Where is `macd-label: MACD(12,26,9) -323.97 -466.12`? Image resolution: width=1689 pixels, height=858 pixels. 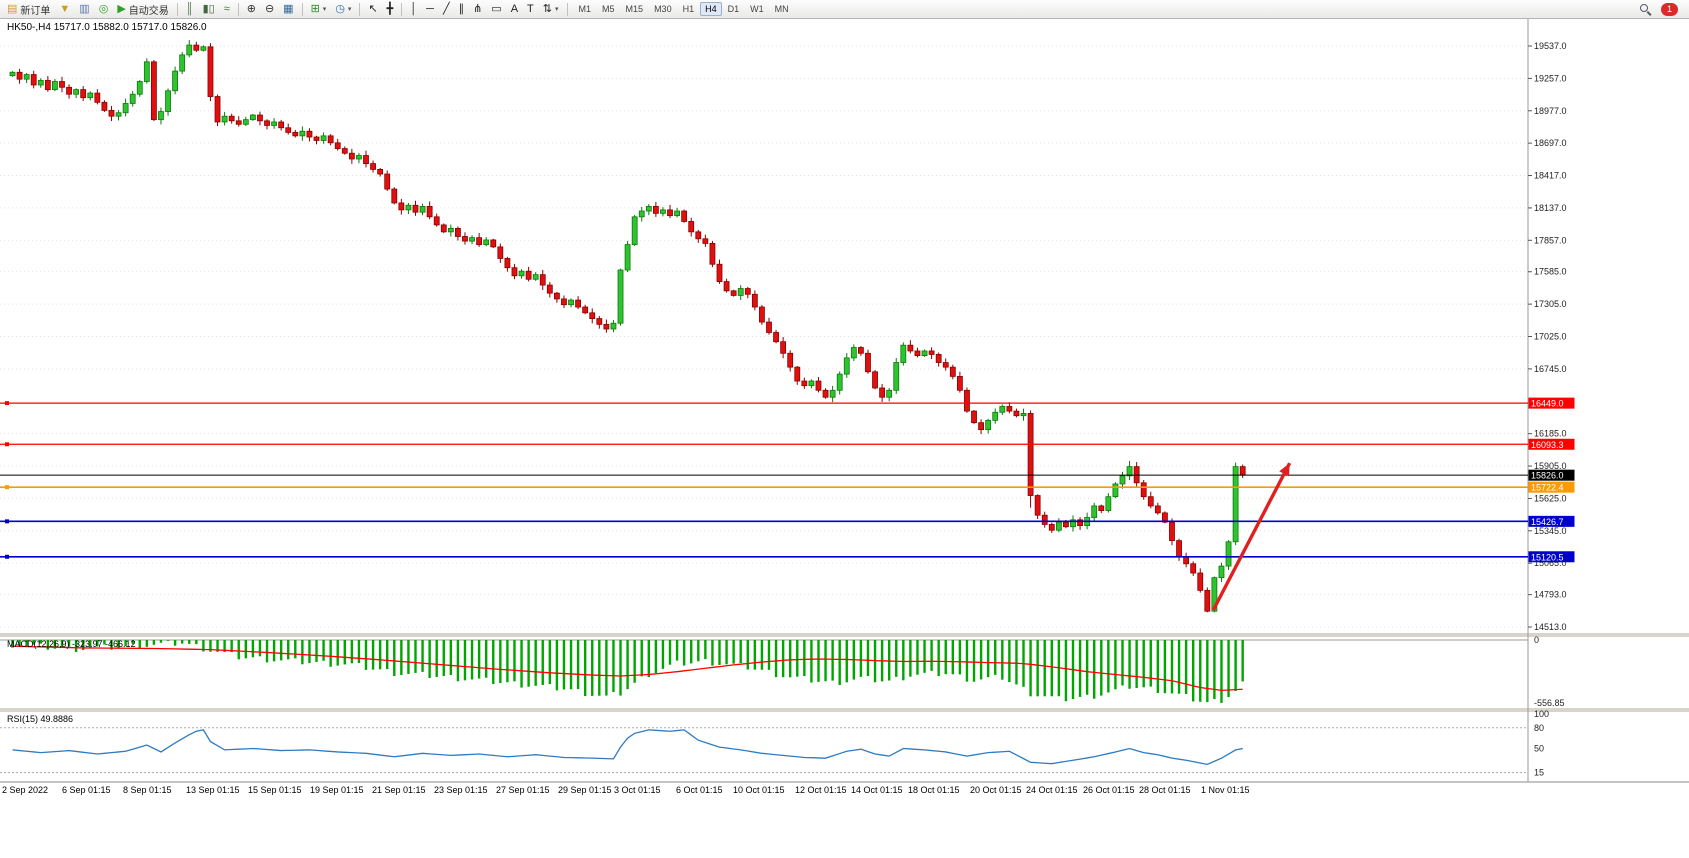 macd-label: MACD(12,26,9) -323.97 -466.12 is located at coordinates (71, 644).